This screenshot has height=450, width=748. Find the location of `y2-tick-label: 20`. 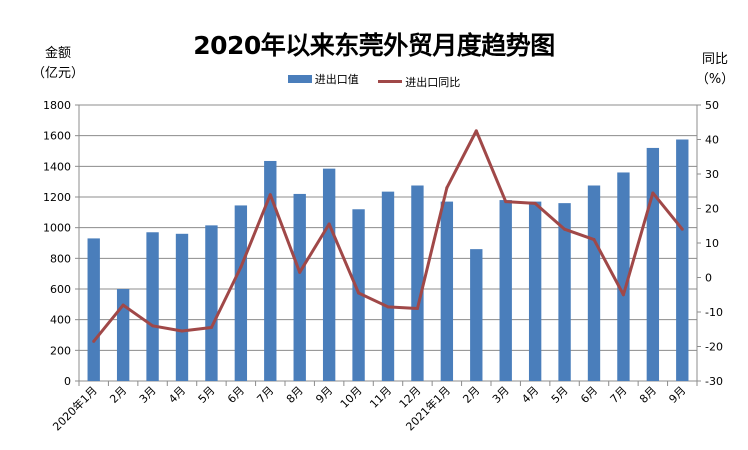

y2-tick-label: 20 is located at coordinates (712, 209).